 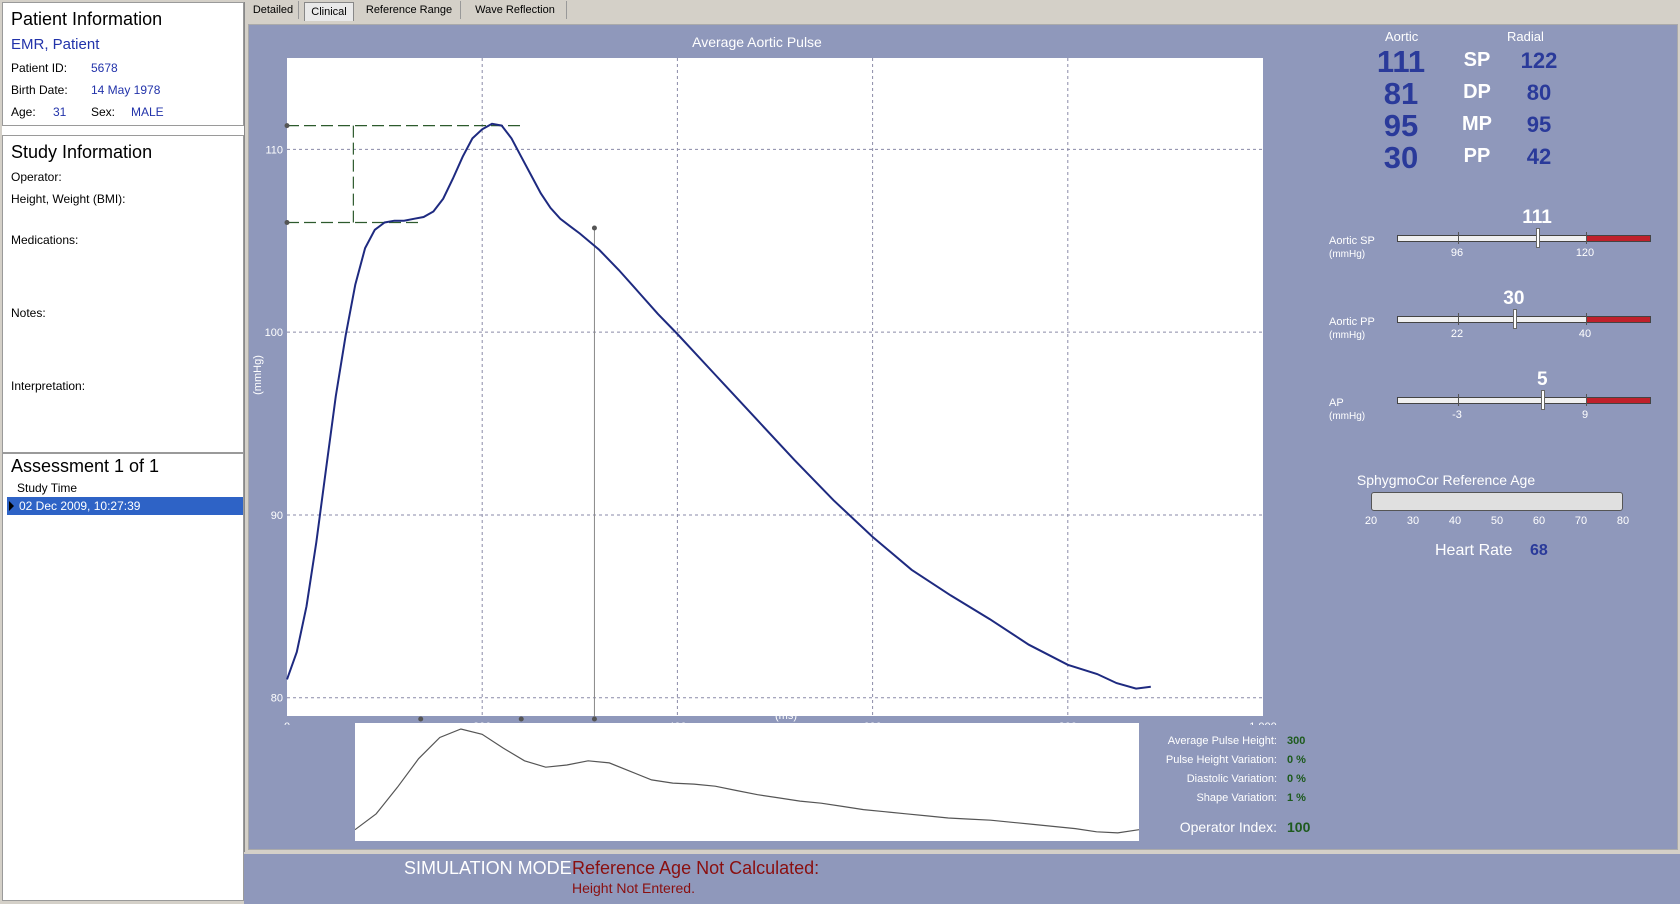 What do you see at coordinates (409, 10) in the screenshot?
I see `tab-reference-range: Reference Range` at bounding box center [409, 10].